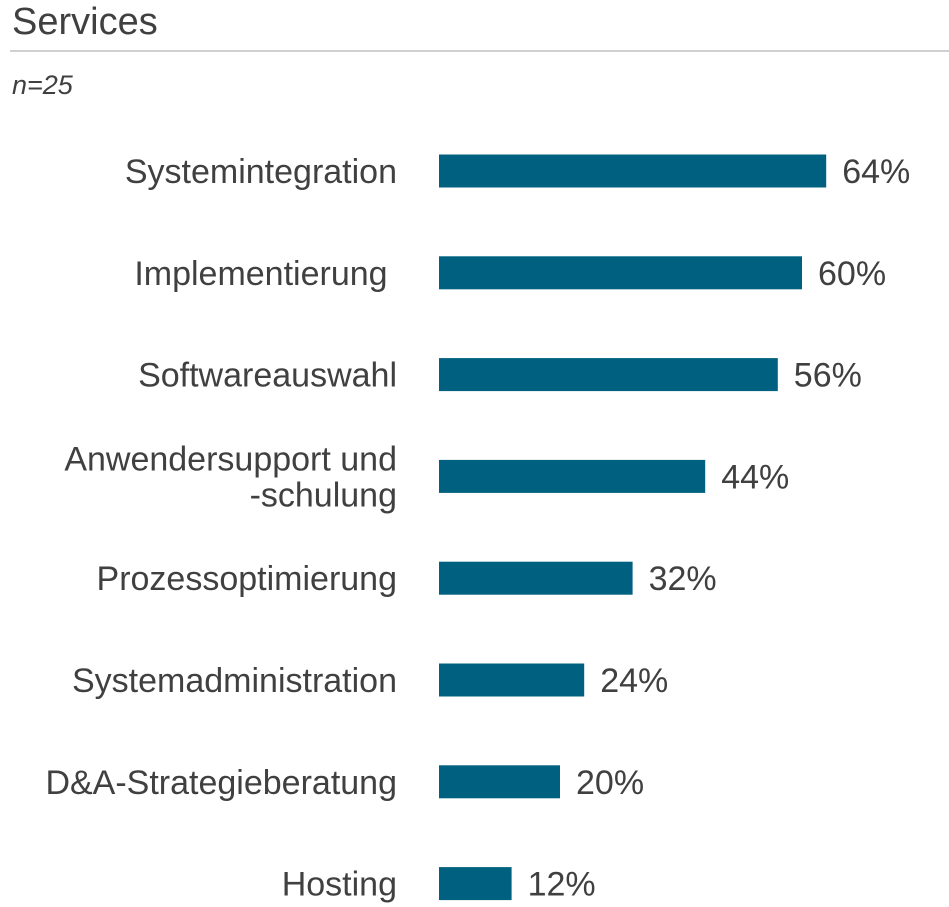  Describe the element at coordinates (683, 579) in the screenshot. I see `value-label-4: 32%` at that location.